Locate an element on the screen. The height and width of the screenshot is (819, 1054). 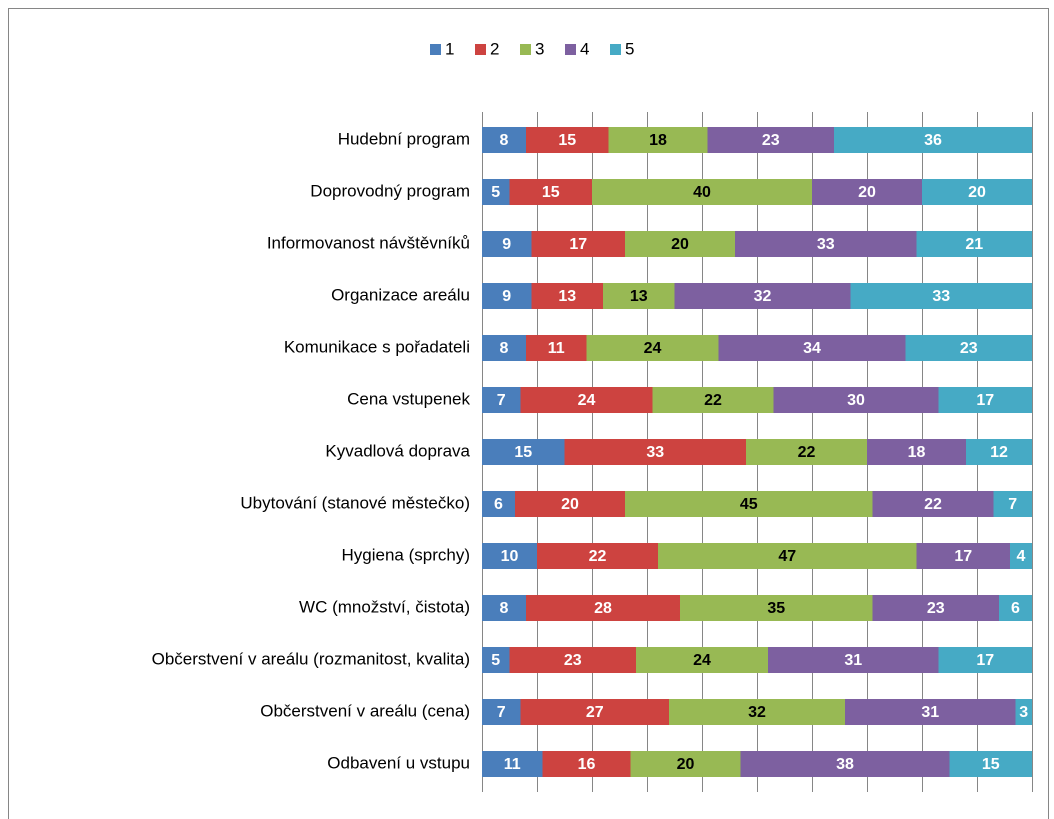
value-label: 12 is located at coordinates (999, 452).